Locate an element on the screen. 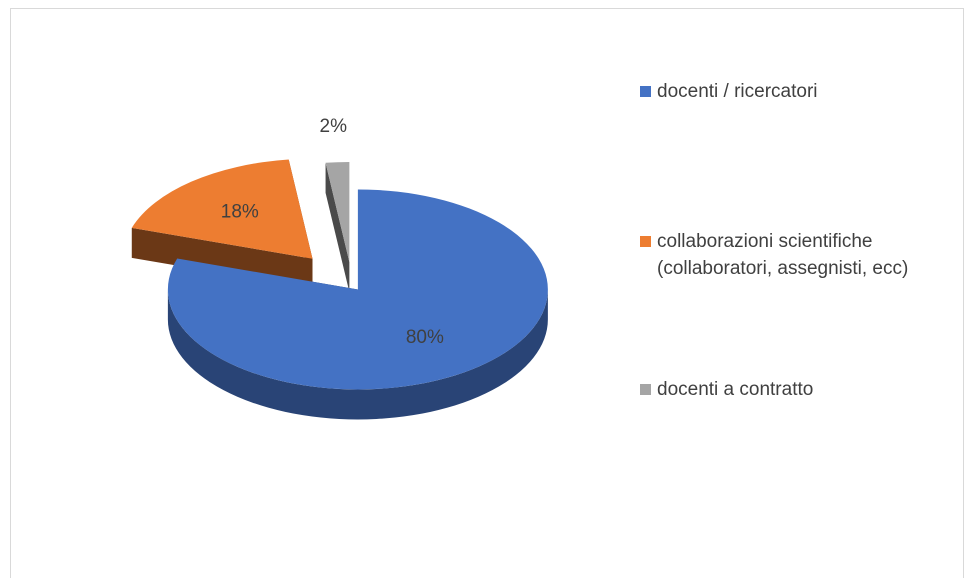  data-label: 80% is located at coordinates (425, 337).